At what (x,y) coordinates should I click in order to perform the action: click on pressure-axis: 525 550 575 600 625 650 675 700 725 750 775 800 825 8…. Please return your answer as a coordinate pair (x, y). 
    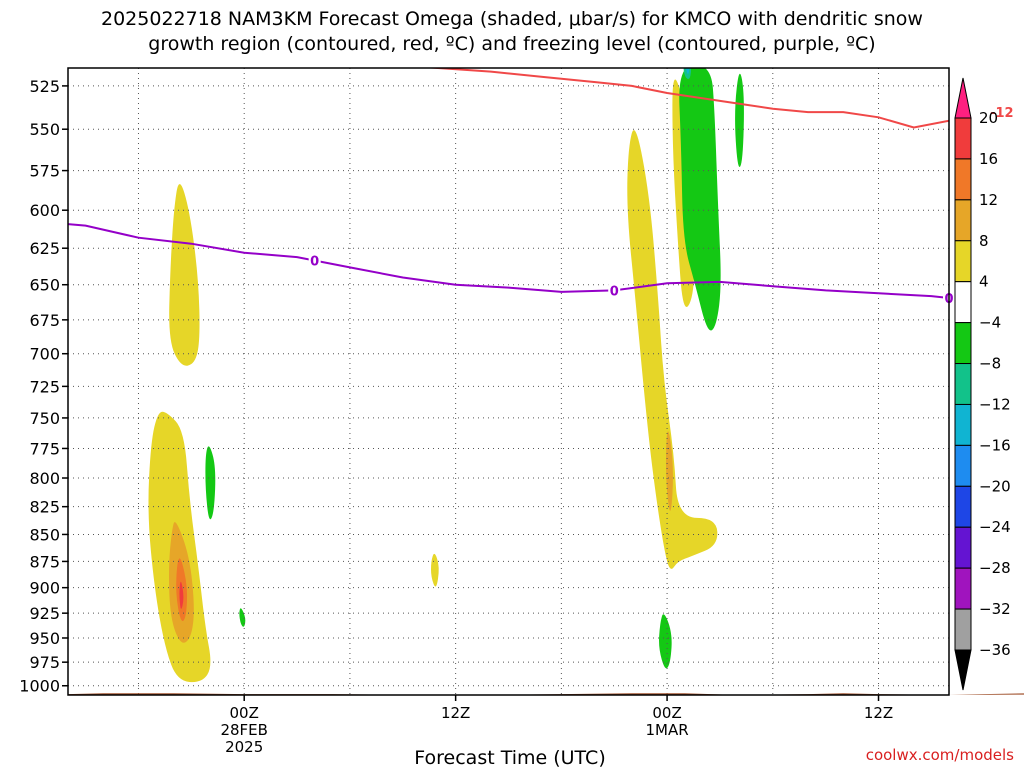
    Looking at the image, I should click on (43, 386).